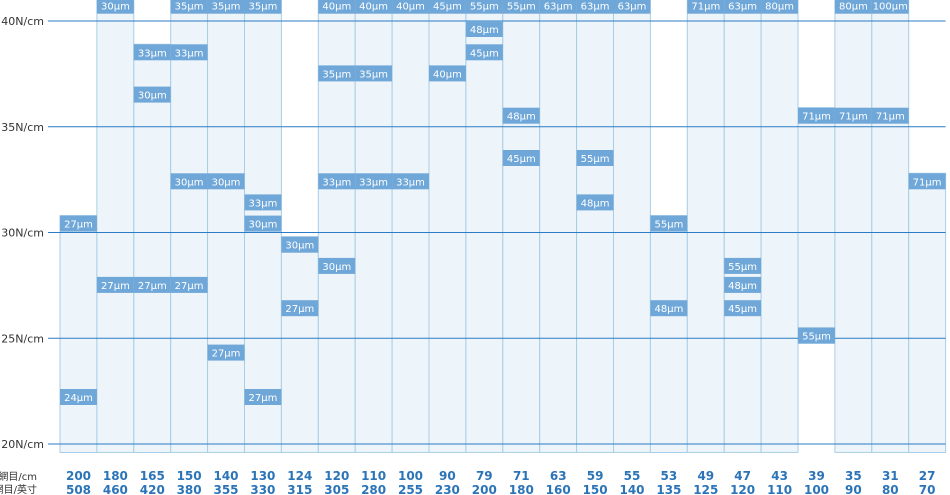  What do you see at coordinates (225, 489) in the screenshot?
I see `x-label-mesh-inch-355: 355` at bounding box center [225, 489].